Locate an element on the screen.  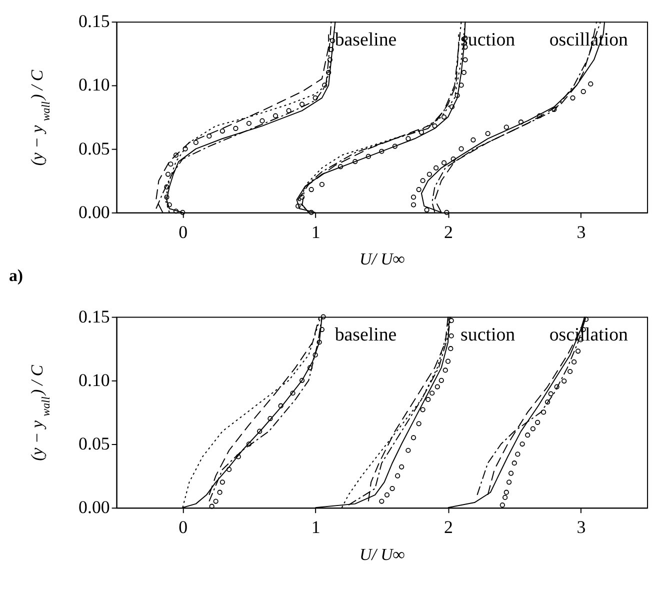
annotation: suction is located at coordinates (488, 335).